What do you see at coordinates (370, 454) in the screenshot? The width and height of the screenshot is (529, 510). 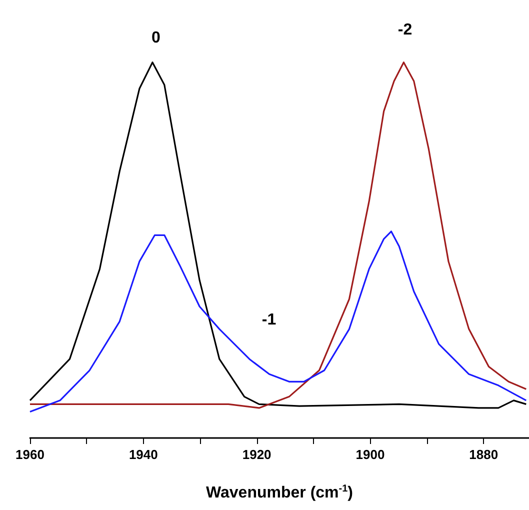 I see `x-tick-label: 1900` at bounding box center [370, 454].